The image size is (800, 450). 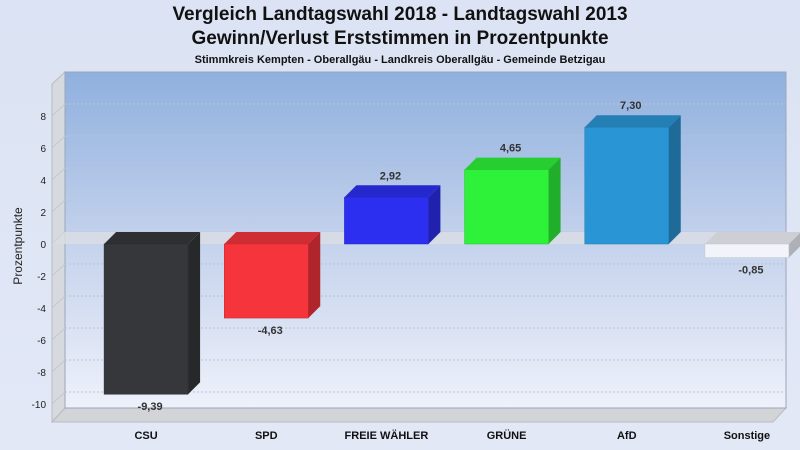 I want to click on x-tick-label: CSU, so click(x=145, y=436).